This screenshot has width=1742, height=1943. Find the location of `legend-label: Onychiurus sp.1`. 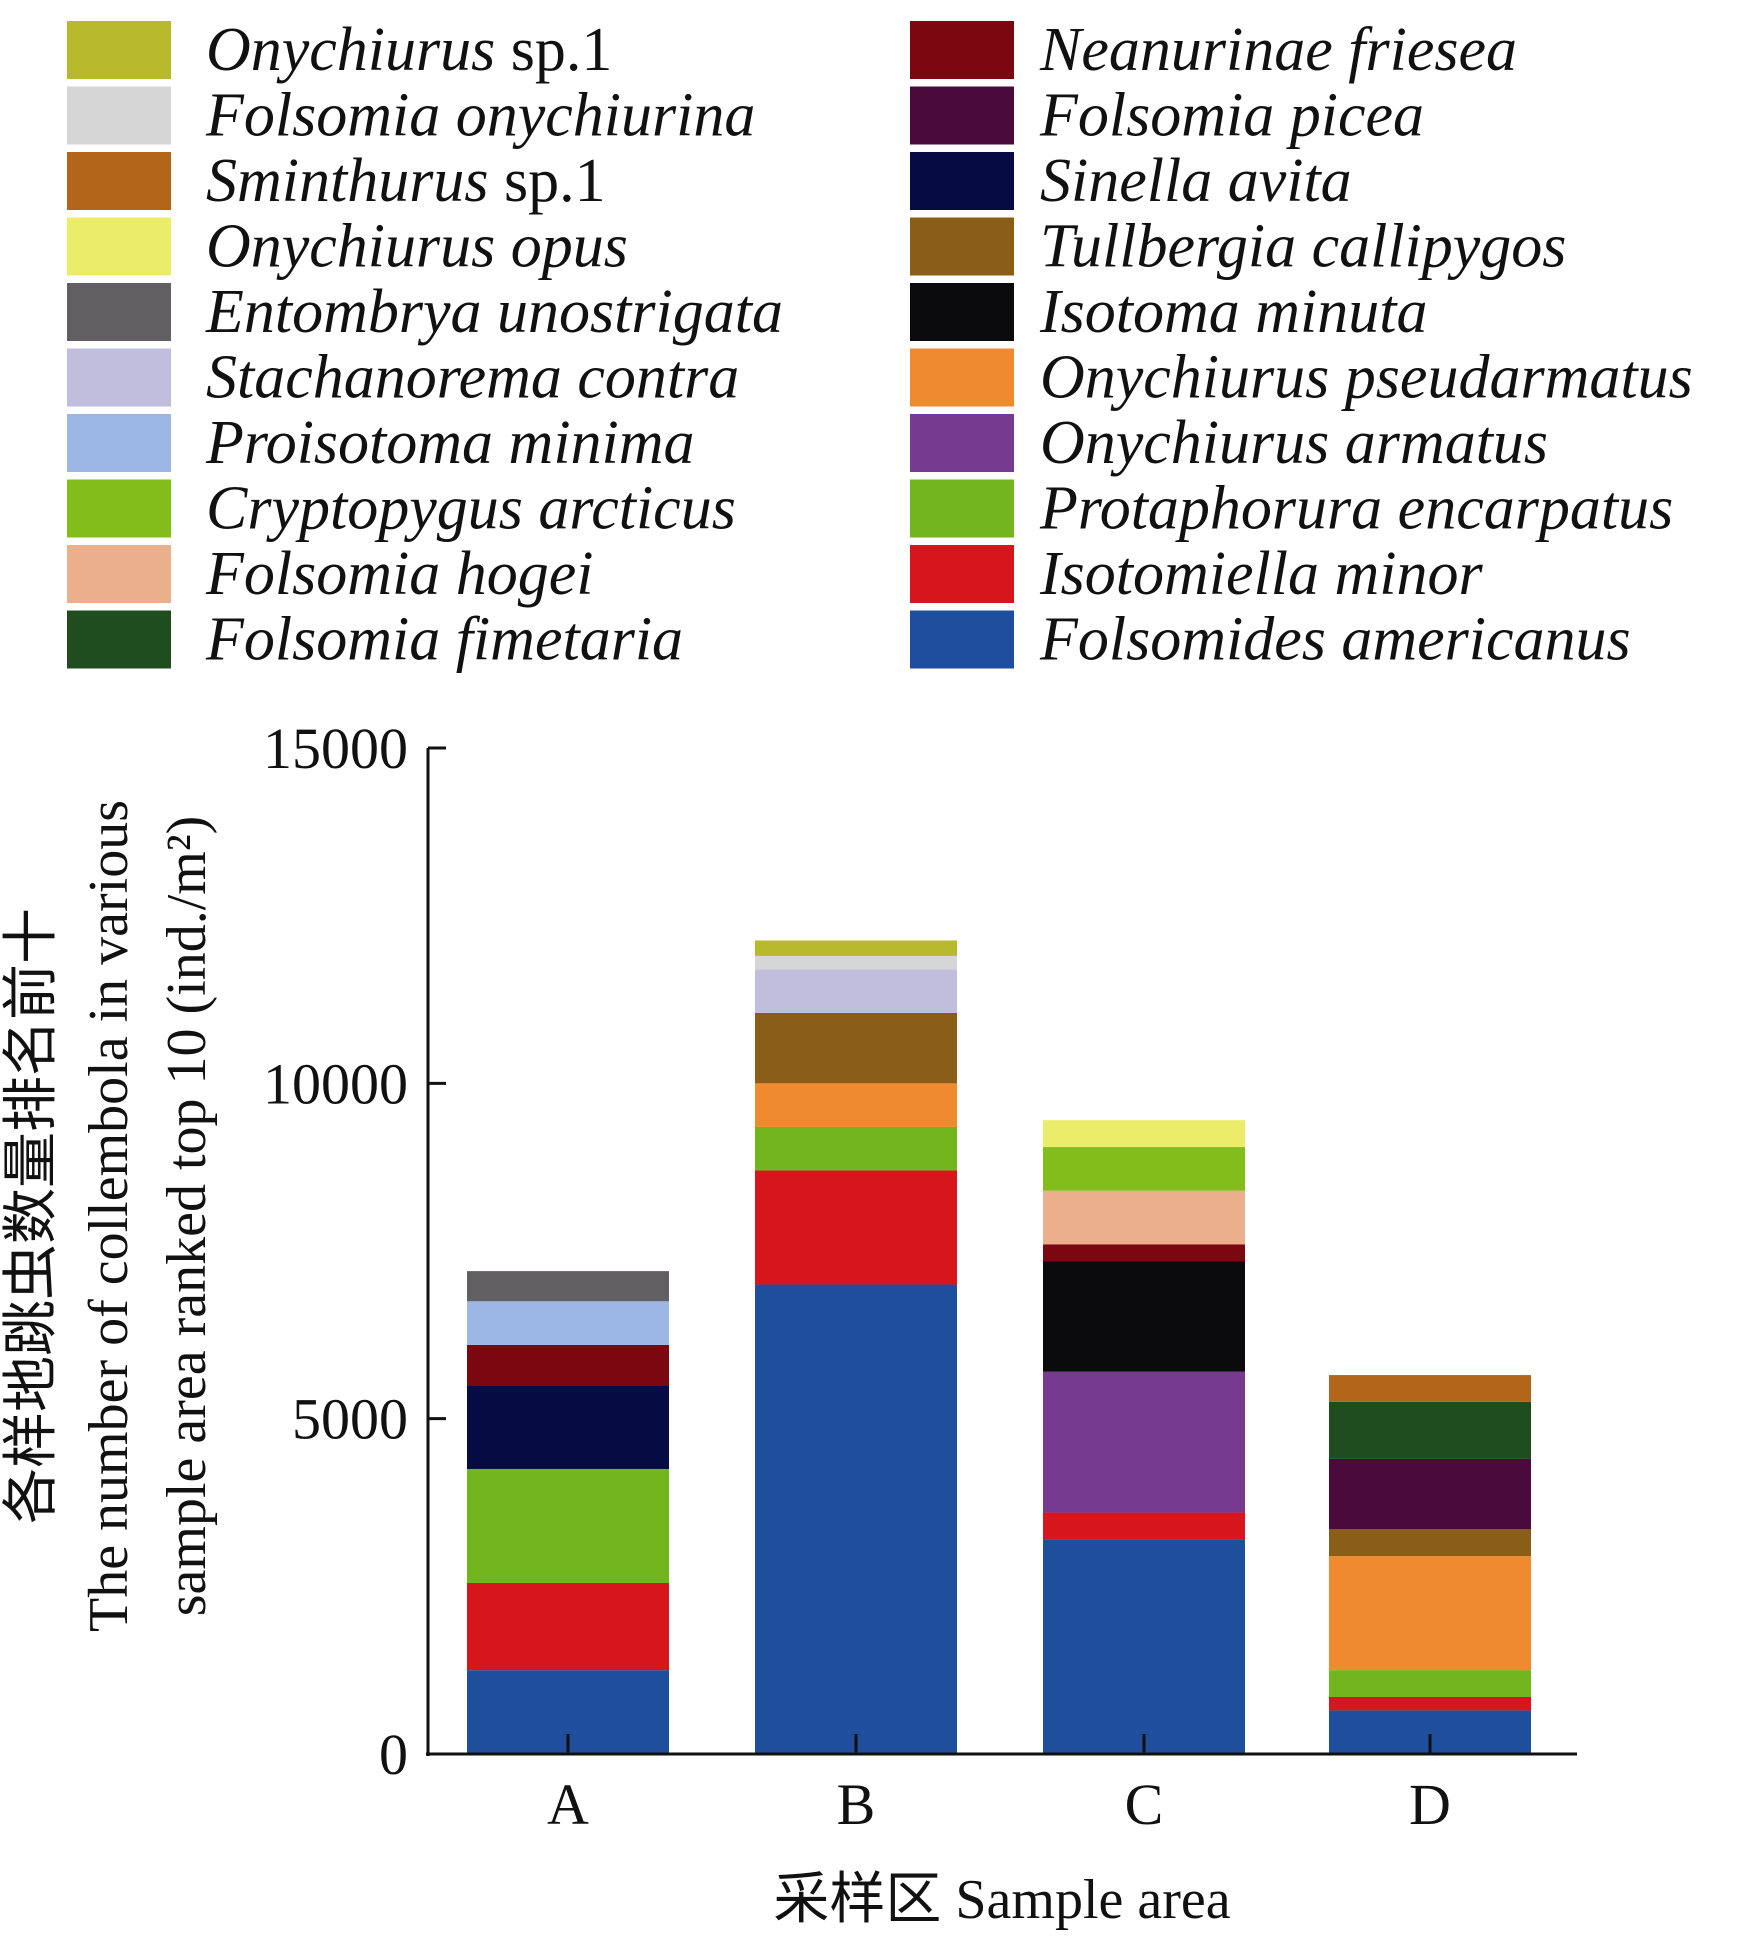

legend-label: Onychiurus sp.1 is located at coordinates (409, 50).